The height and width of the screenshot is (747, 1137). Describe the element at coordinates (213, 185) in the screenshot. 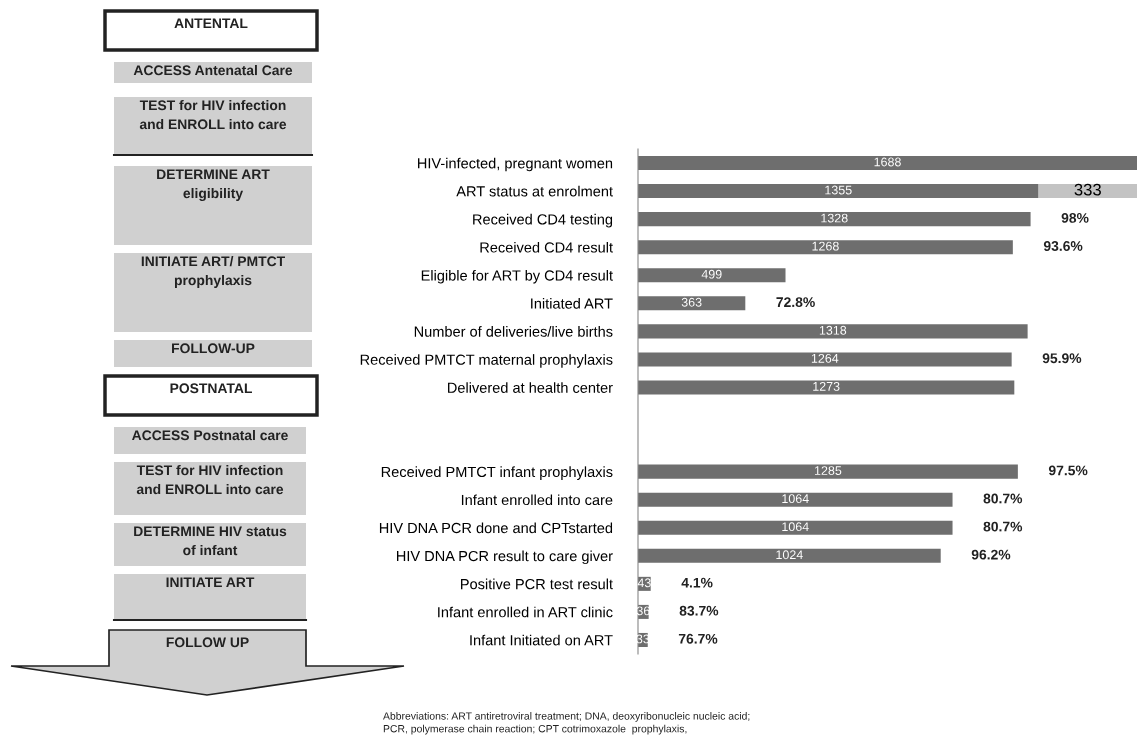

I see `text: DETERMINE ART eligibility` at that location.